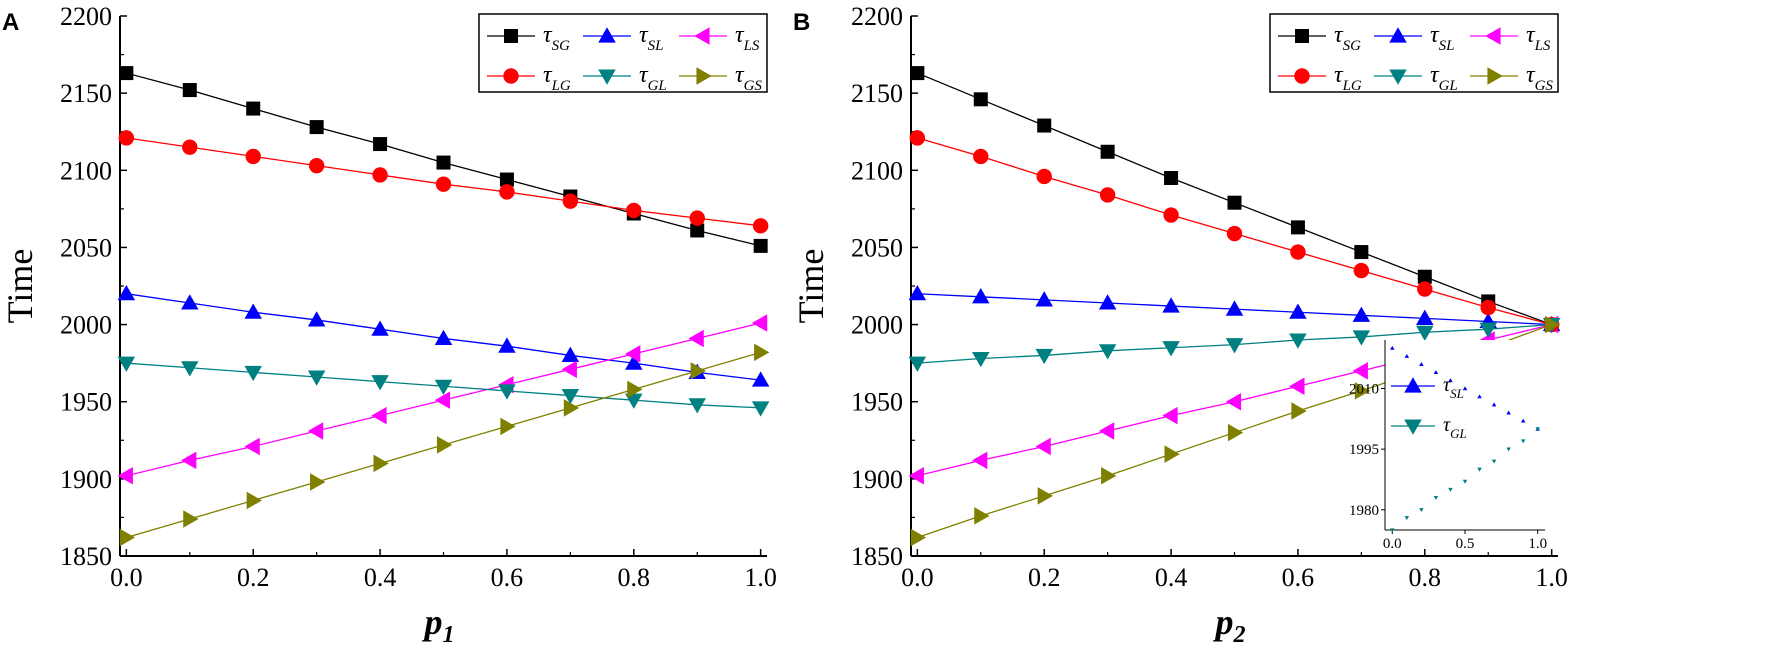  What do you see at coordinates (443, 386) in the screenshot?
I see `series-gl` at bounding box center [443, 386].